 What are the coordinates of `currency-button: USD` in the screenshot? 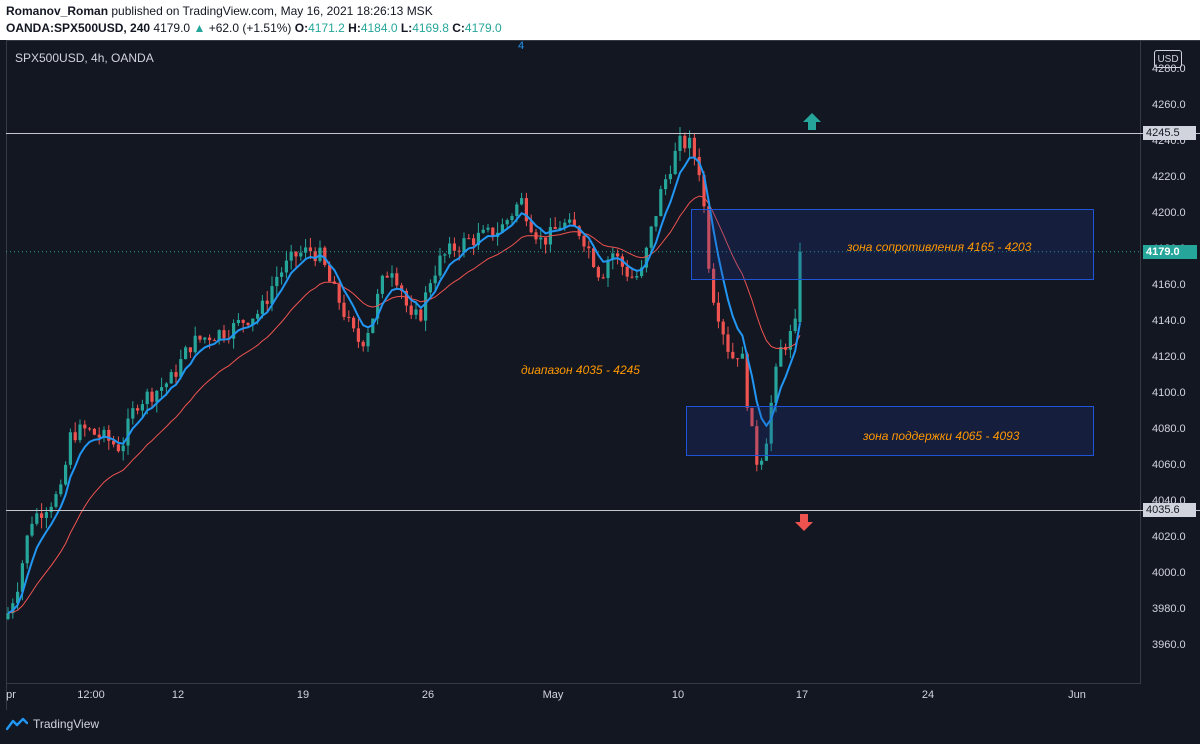 It's located at (1168, 59).